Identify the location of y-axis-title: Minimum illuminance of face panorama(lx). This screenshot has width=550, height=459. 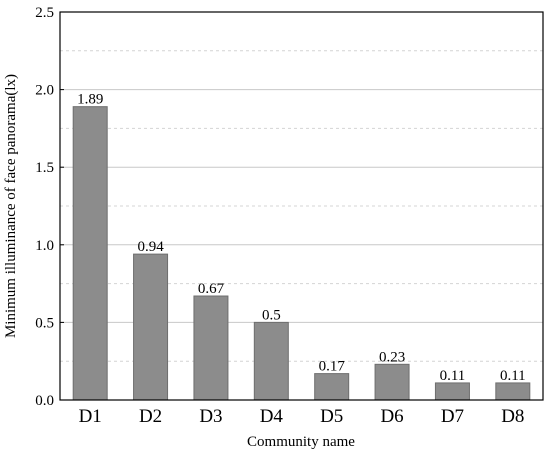
(11, 206).